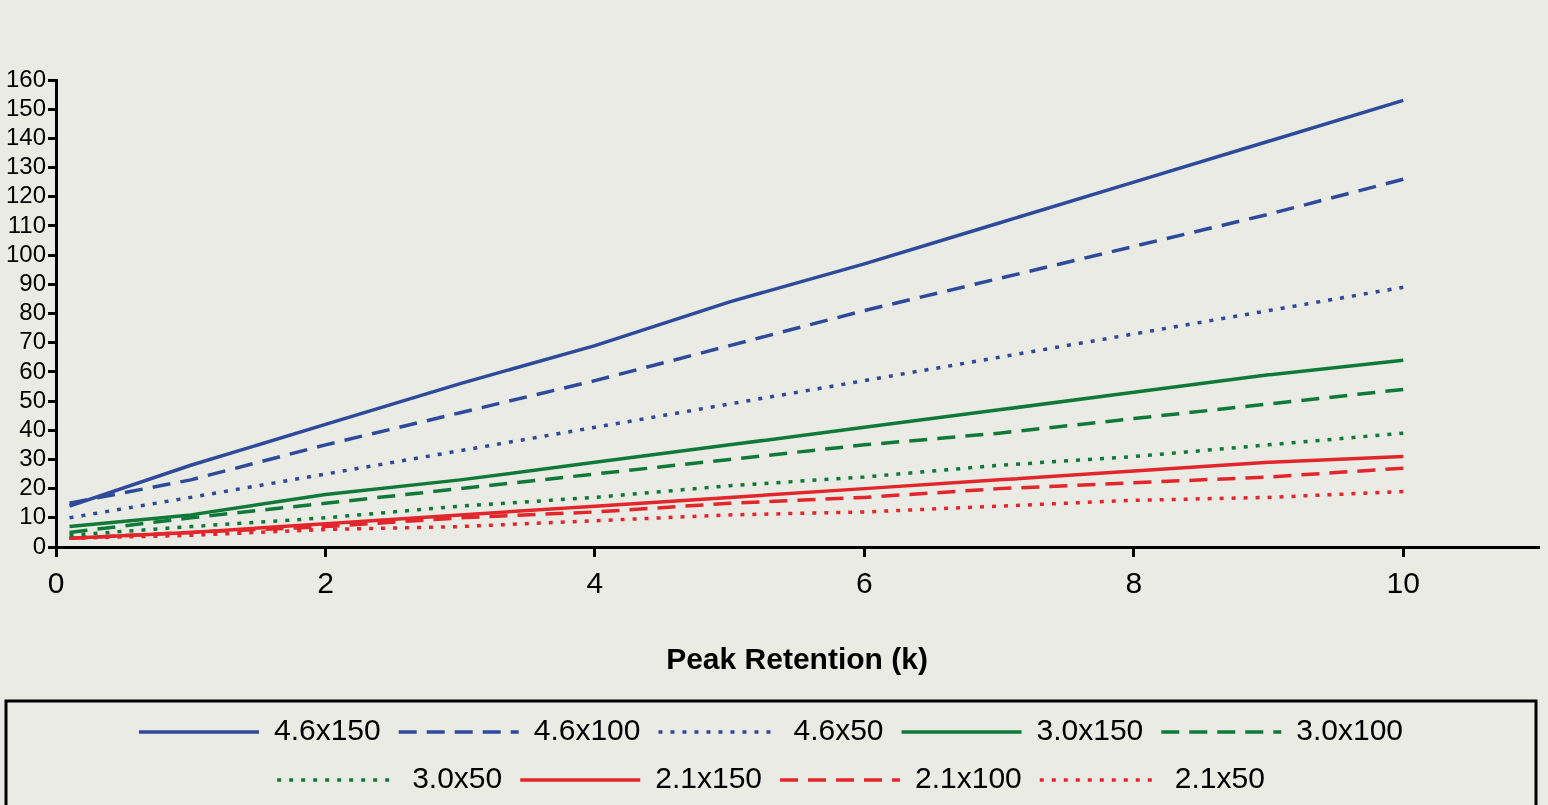  I want to click on legend-label: 3.0x50, so click(457, 778).